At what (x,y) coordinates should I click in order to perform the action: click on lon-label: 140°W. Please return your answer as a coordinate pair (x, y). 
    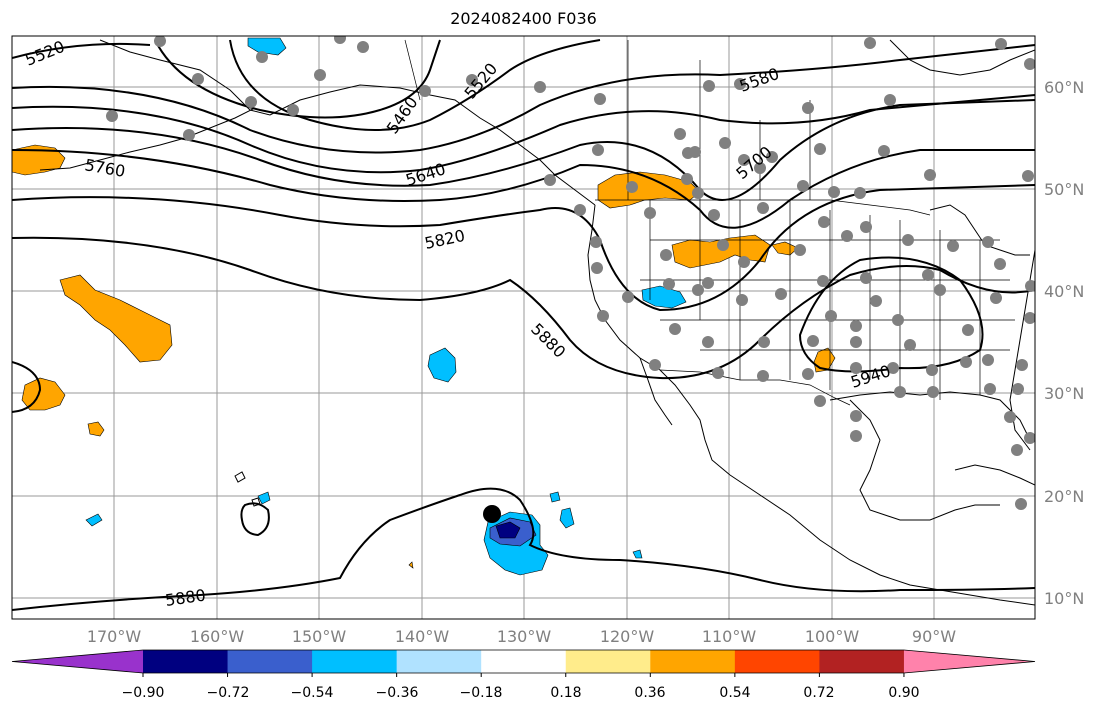
    Looking at the image, I should click on (422, 636).